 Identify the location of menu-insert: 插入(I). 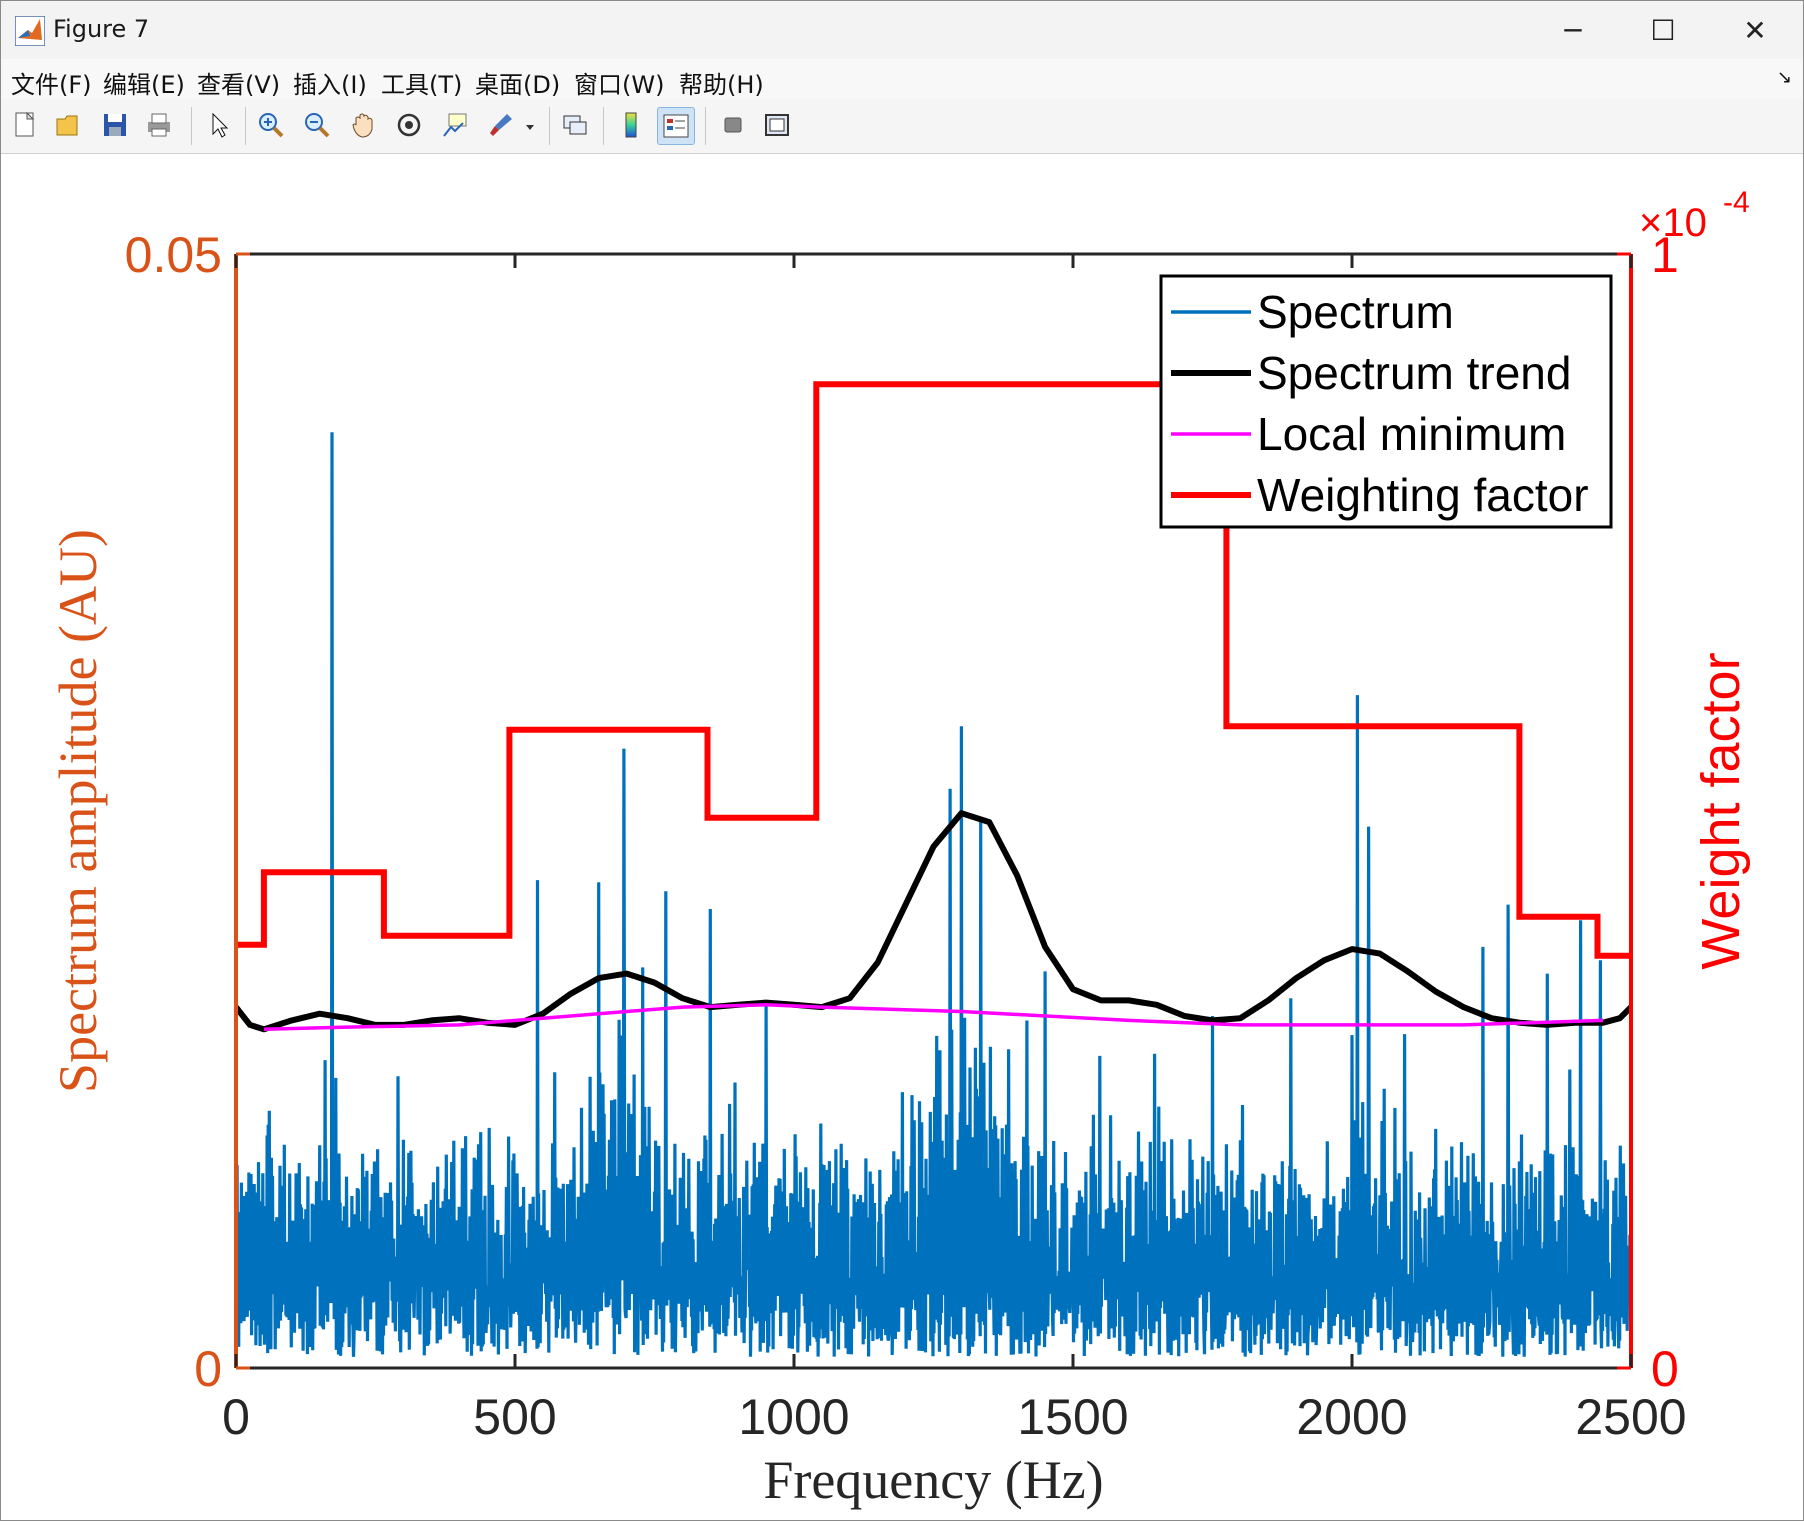
(330, 85).